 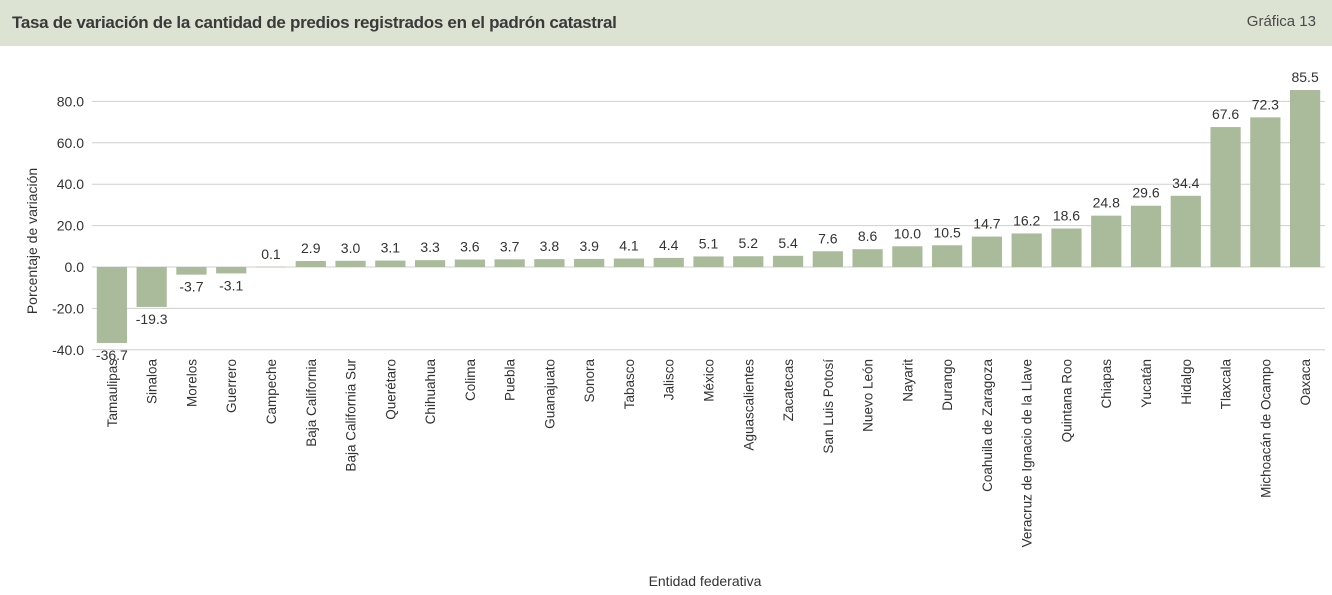 What do you see at coordinates (32, 241) in the screenshot?
I see `y-axis-label: Porcentaje de variación` at bounding box center [32, 241].